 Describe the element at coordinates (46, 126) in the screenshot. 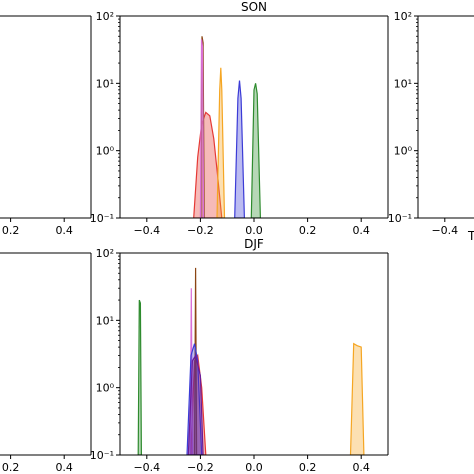

I see `plot-partial-left-top: 0.2 0.4` at that location.